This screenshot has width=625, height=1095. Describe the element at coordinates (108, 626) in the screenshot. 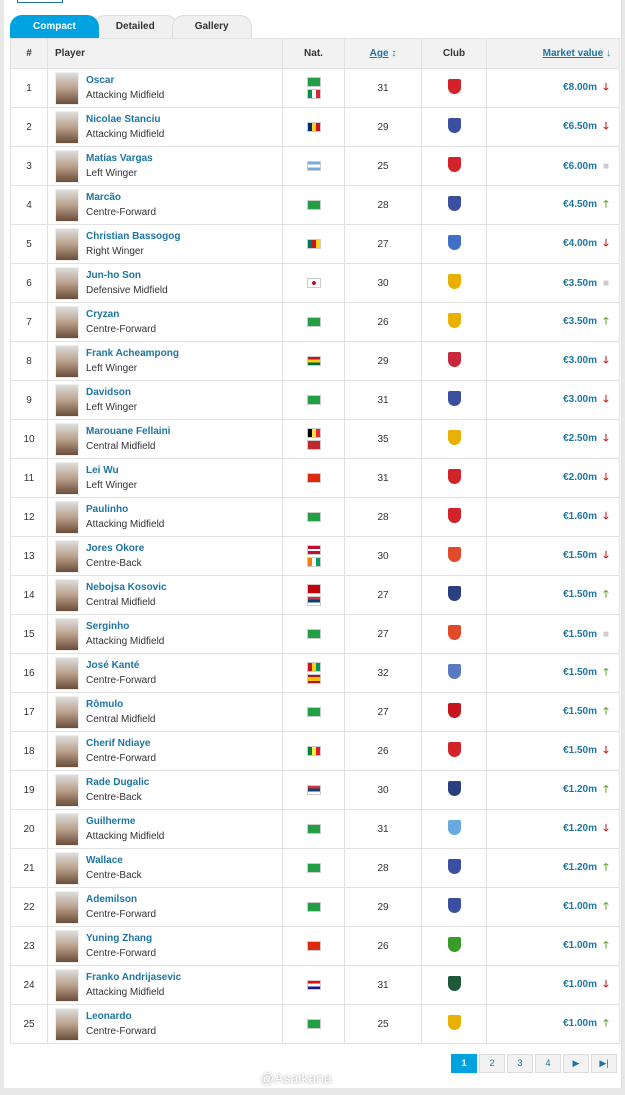

I see `player-name-link: Serginho` at that location.